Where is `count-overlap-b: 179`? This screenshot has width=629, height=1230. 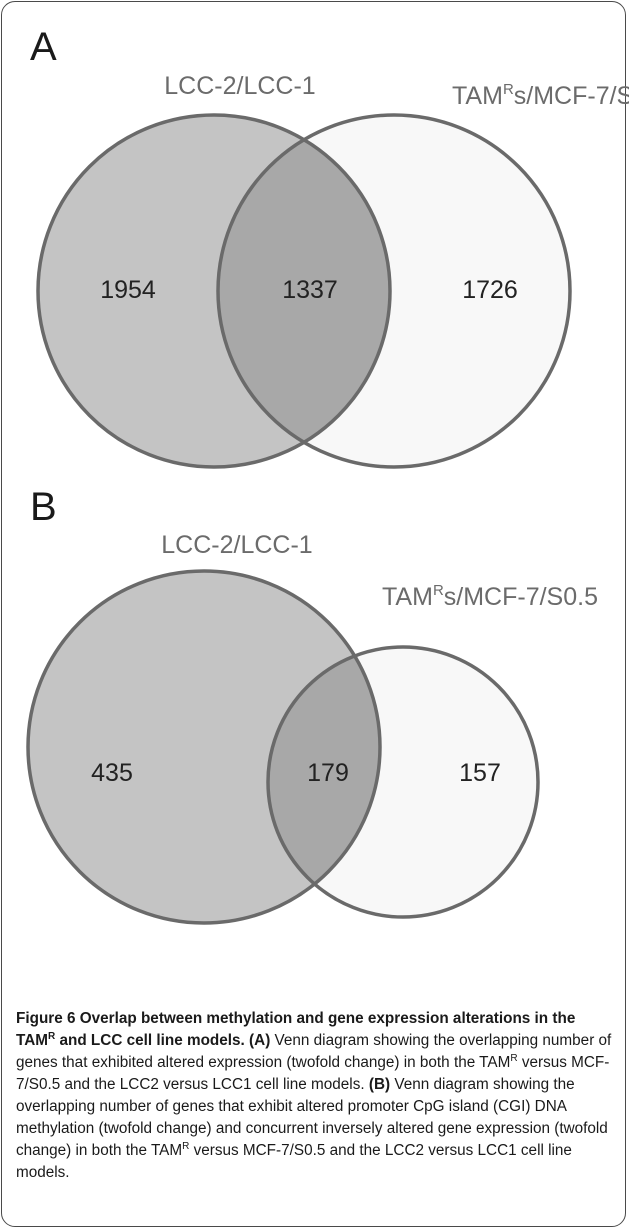 count-overlap-b: 179 is located at coordinates (328, 773).